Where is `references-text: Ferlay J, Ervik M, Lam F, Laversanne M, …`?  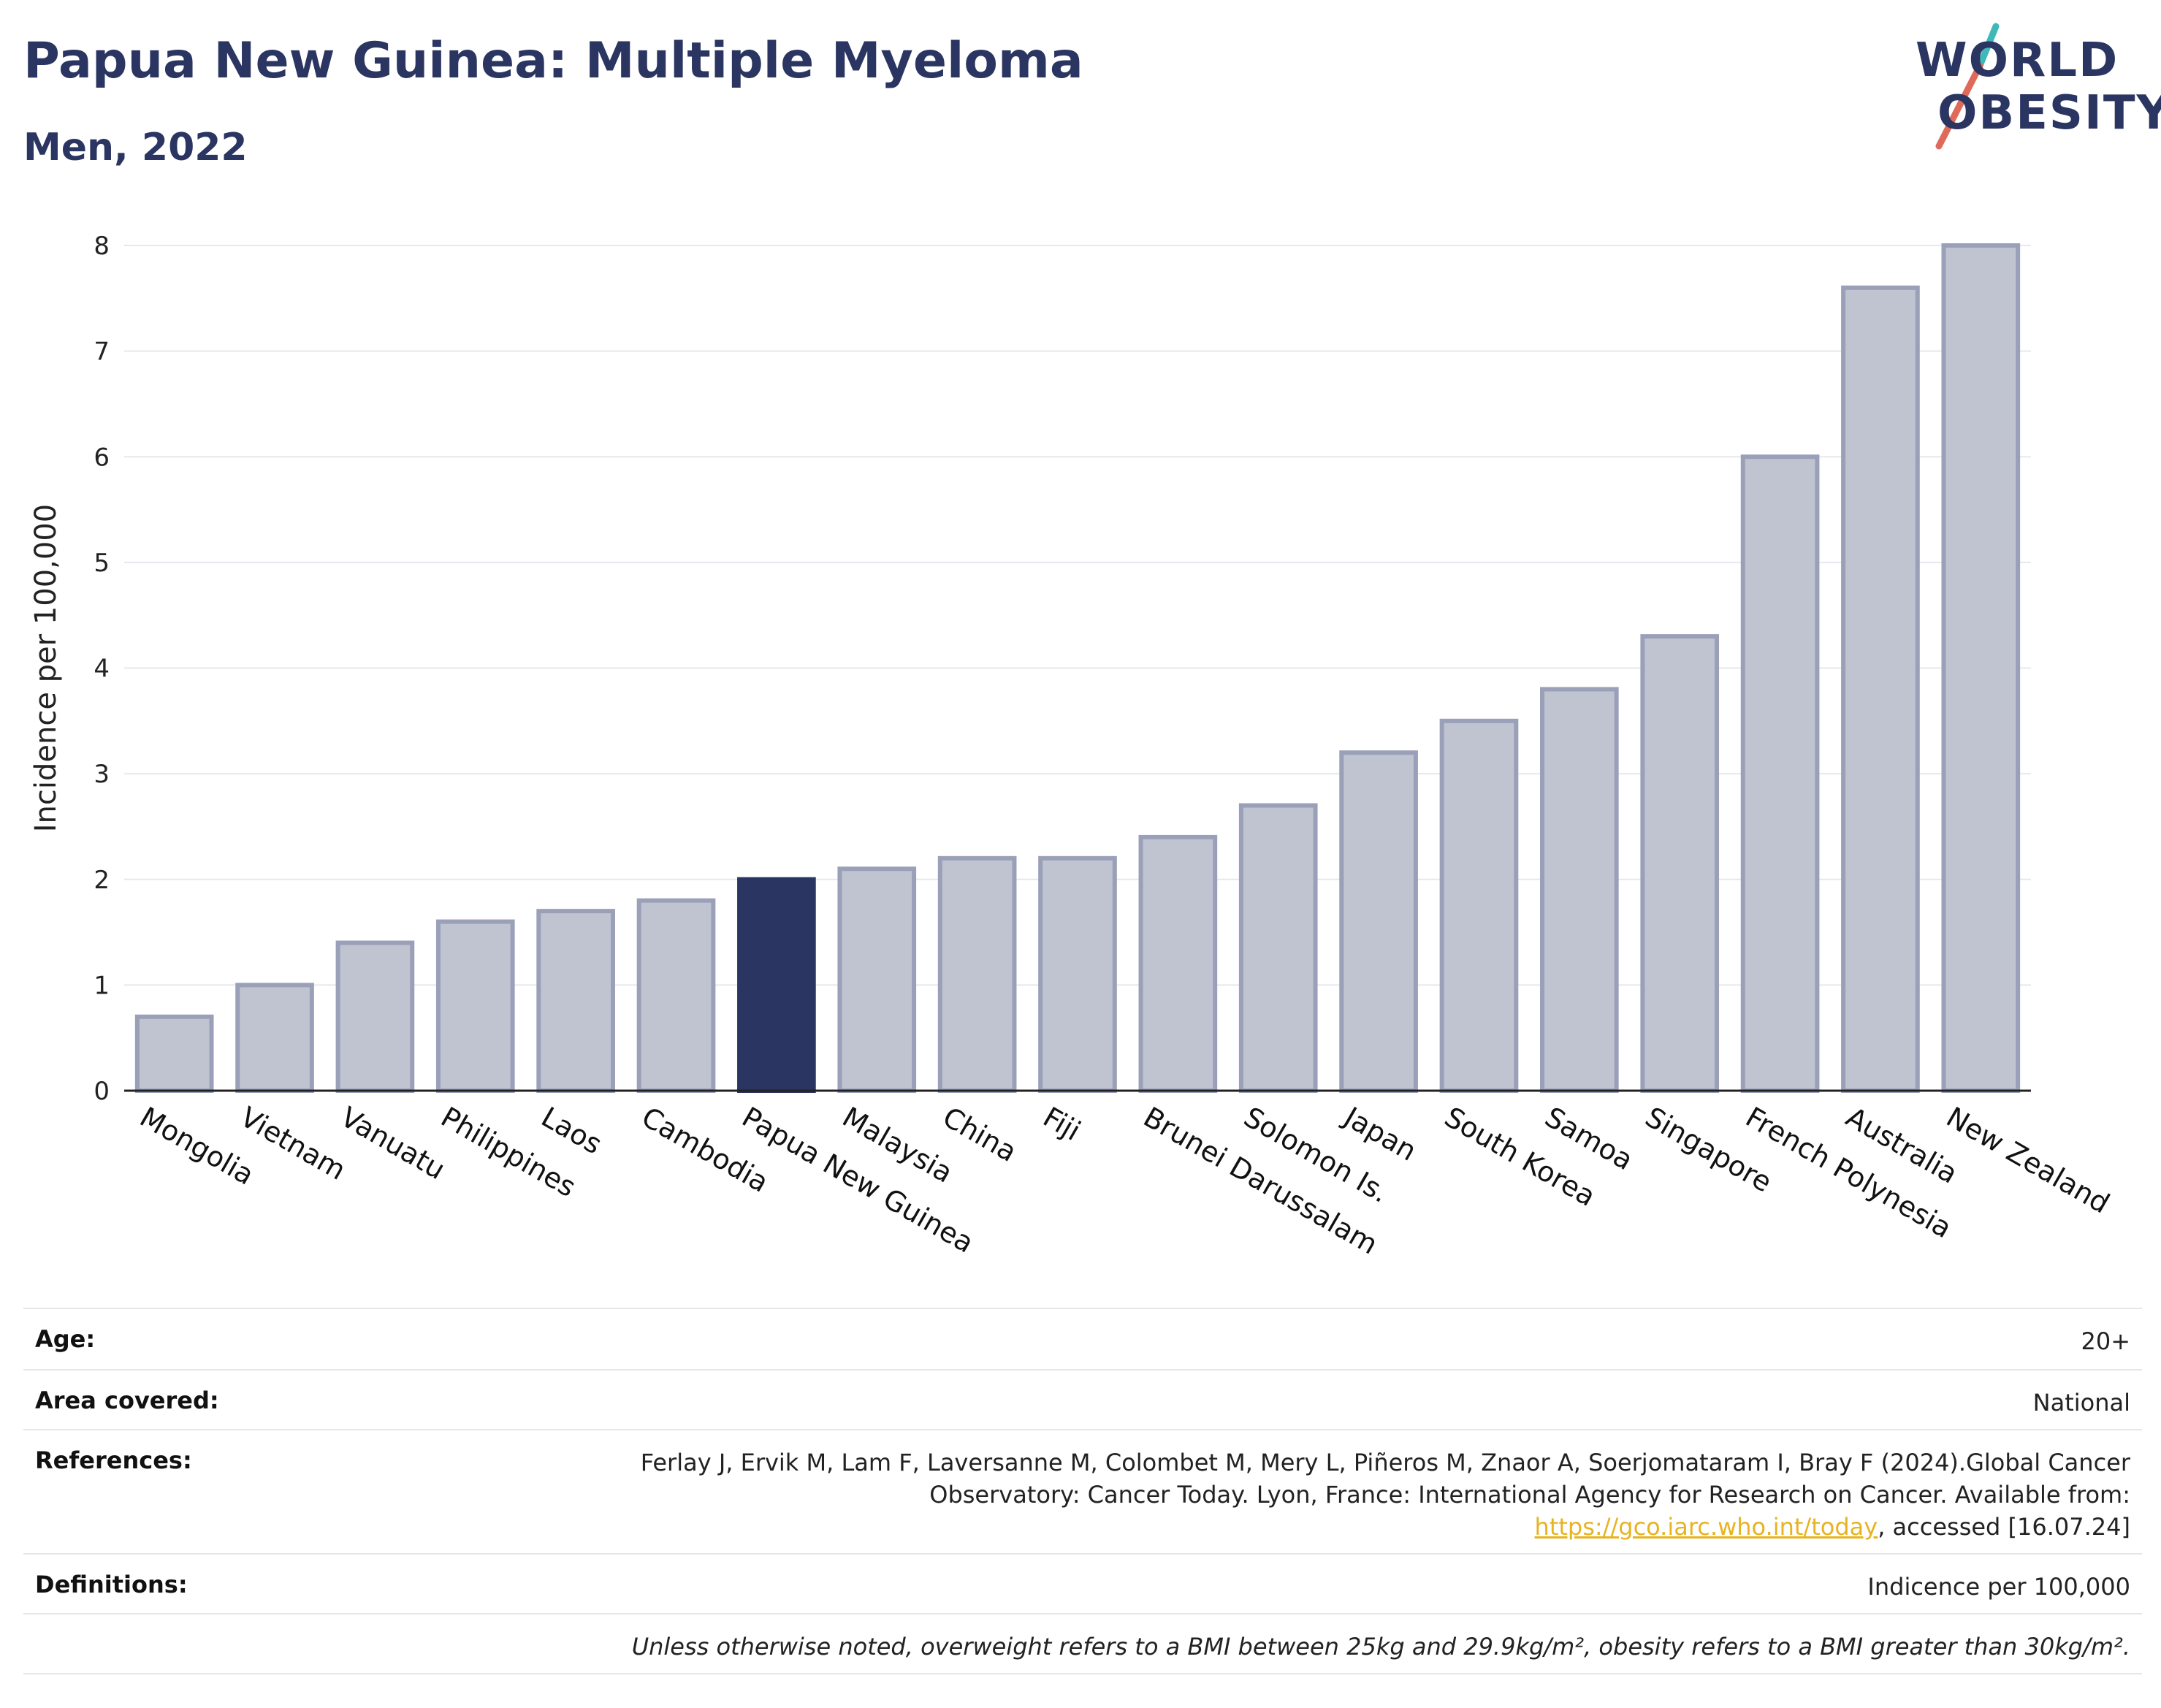 references-text: Ferlay J, Ervik M, Lam F, Laversanne M, … is located at coordinates (1385, 1479).